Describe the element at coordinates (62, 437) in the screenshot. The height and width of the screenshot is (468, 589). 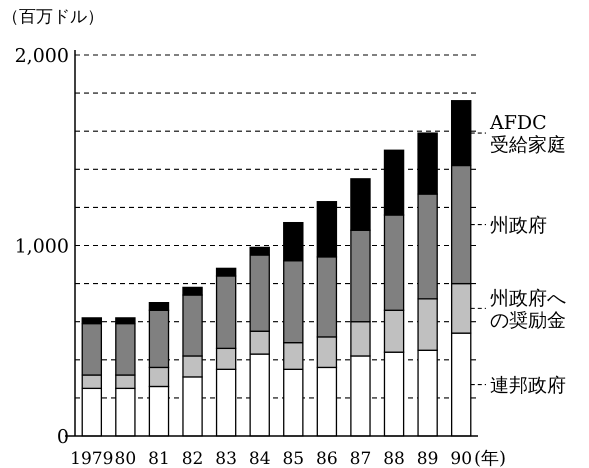
I see `y-tick-label: 0` at that location.